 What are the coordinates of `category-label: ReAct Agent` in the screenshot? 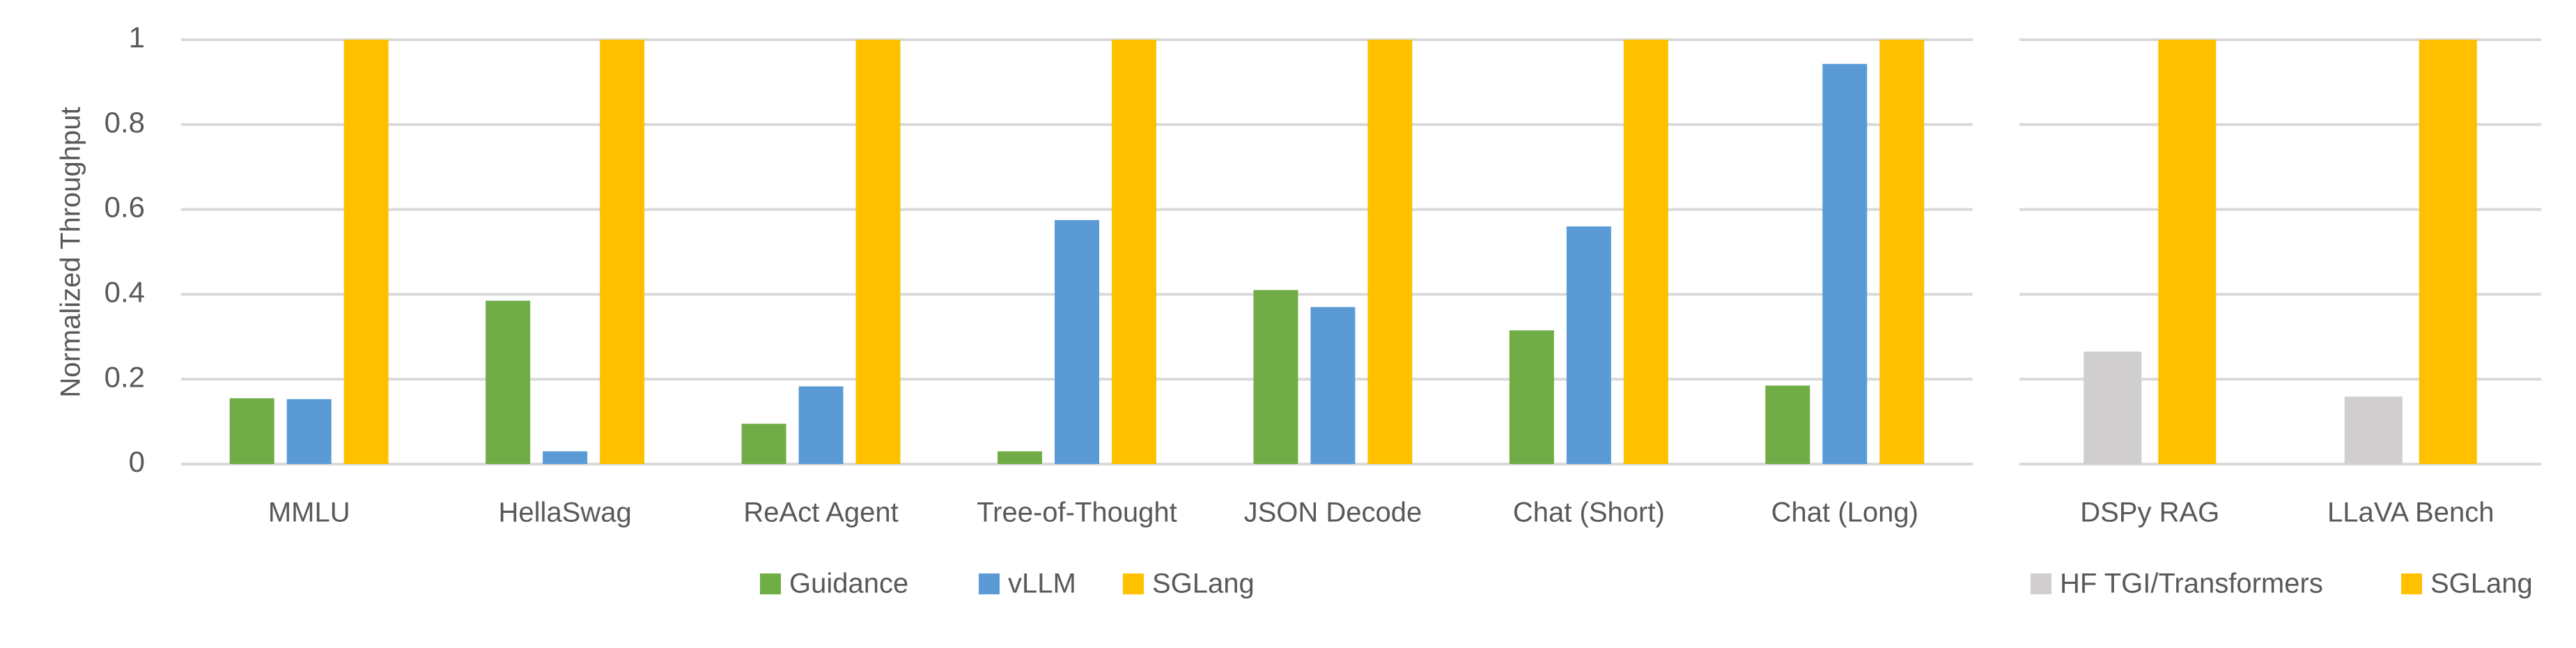 It's located at (820, 512).